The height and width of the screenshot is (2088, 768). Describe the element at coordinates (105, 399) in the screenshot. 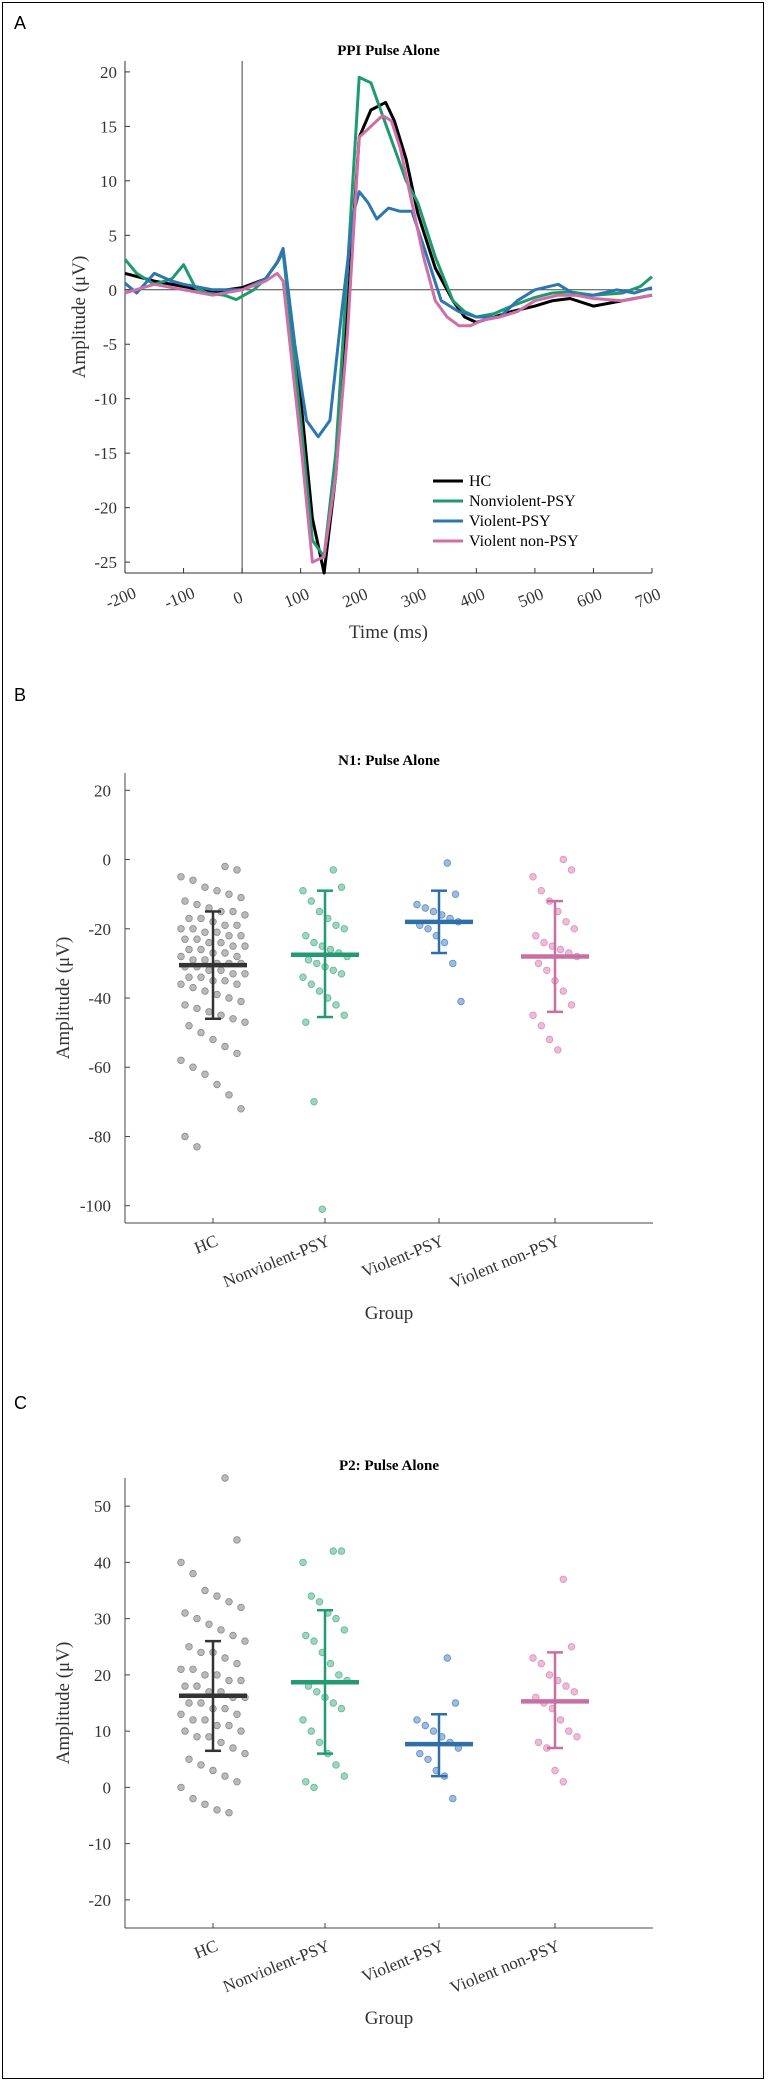

I see `y-tick-label: -10` at that location.